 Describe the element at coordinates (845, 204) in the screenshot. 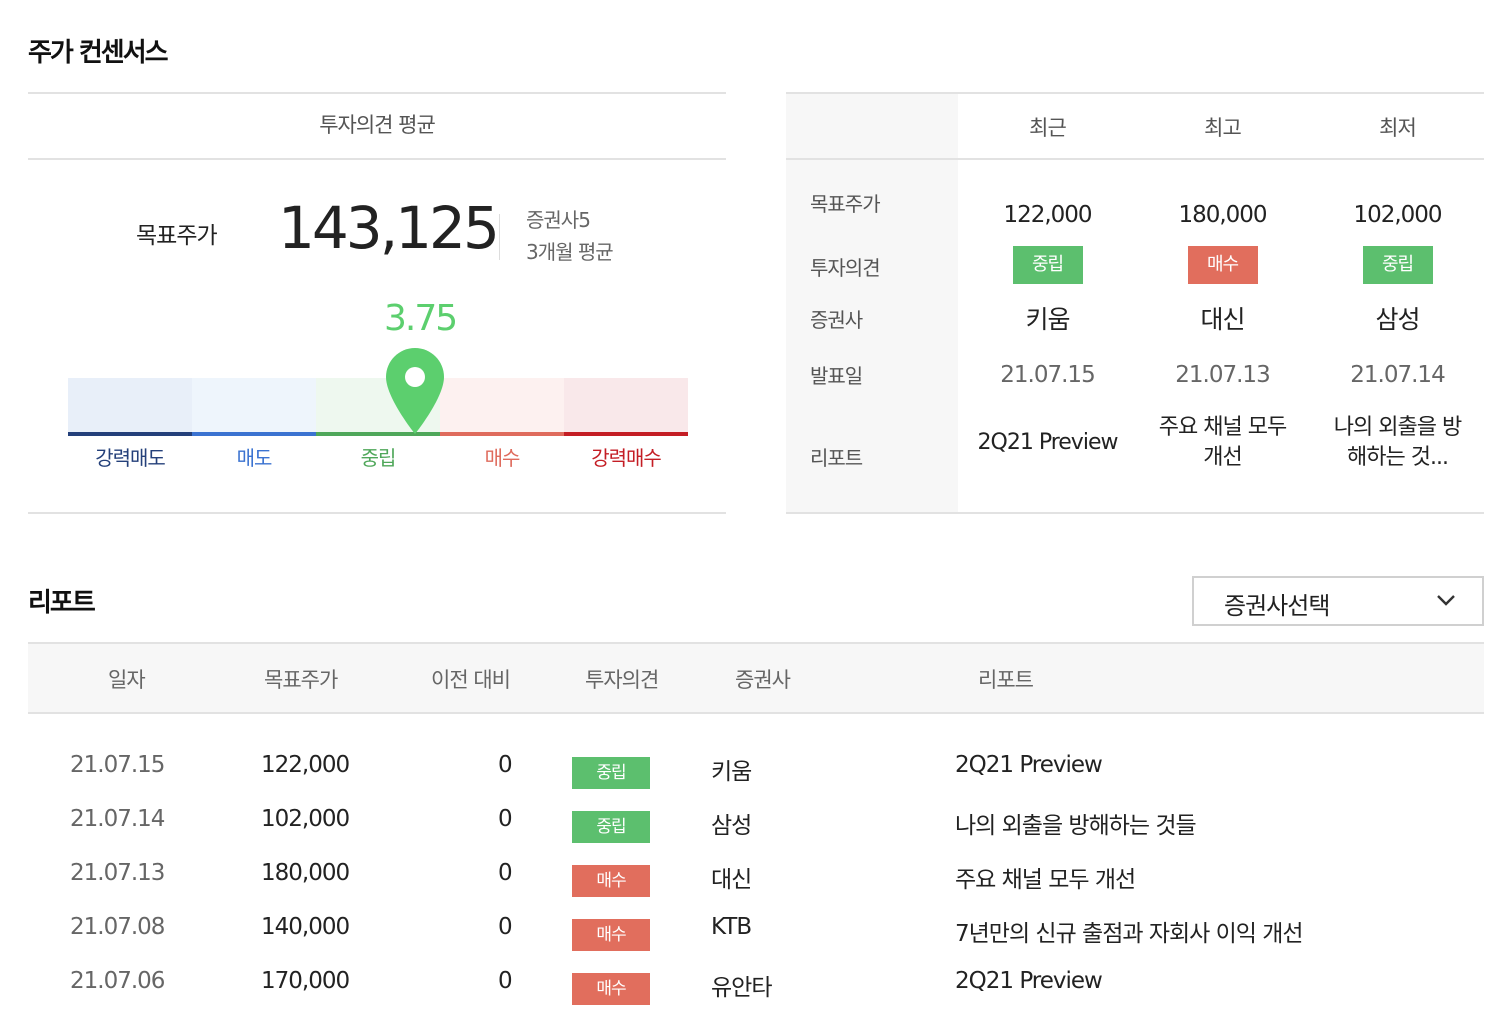

I see `row-label-target-price: 목표주가` at that location.